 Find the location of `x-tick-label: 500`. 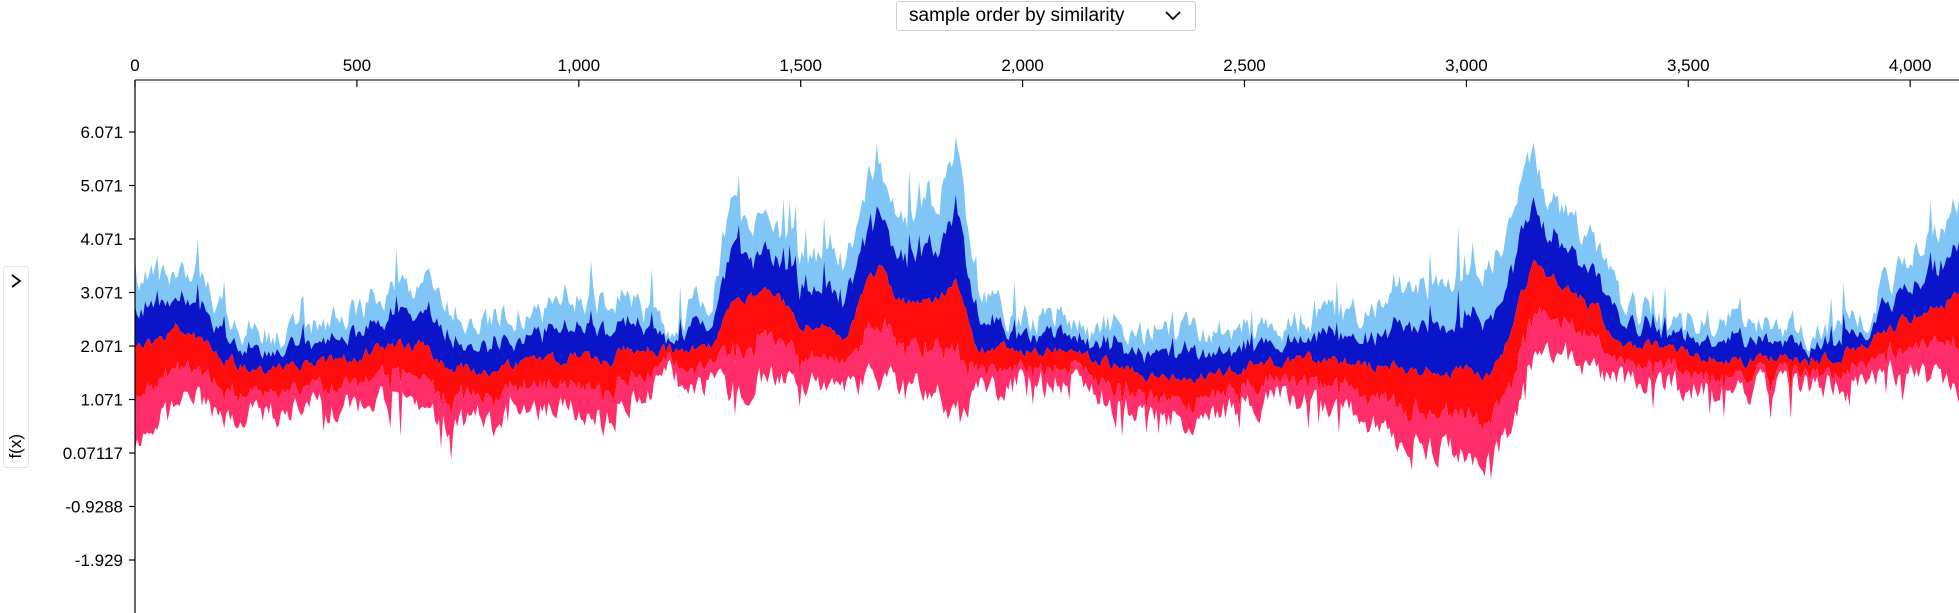

x-tick-label: 500 is located at coordinates (357, 65).